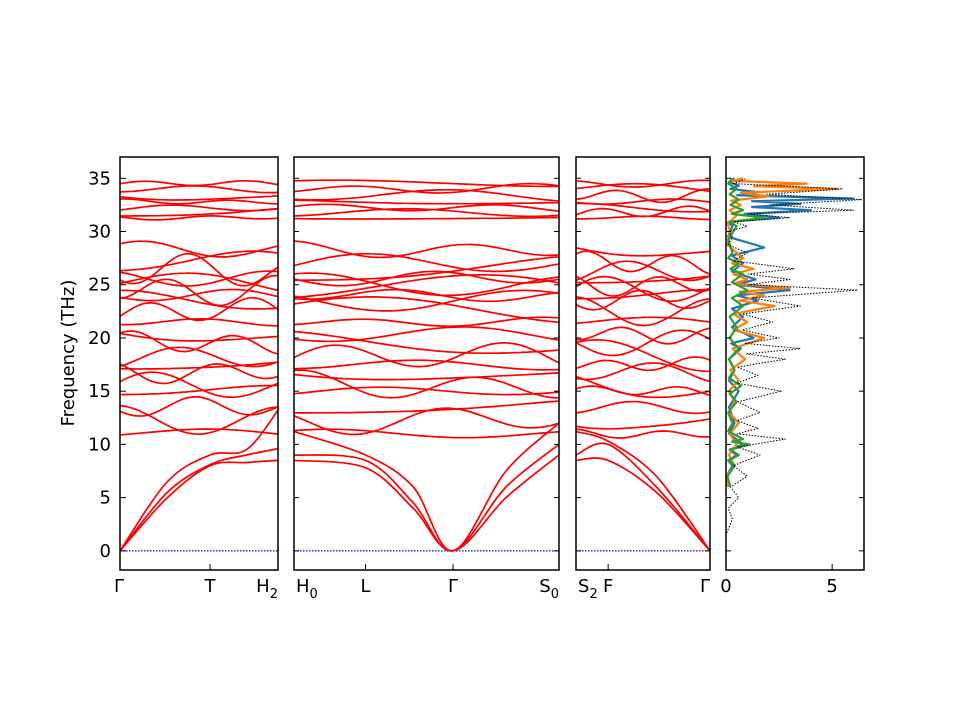  What do you see at coordinates (99, 444) in the screenshot?
I see `y-tick-label: 10` at bounding box center [99, 444].